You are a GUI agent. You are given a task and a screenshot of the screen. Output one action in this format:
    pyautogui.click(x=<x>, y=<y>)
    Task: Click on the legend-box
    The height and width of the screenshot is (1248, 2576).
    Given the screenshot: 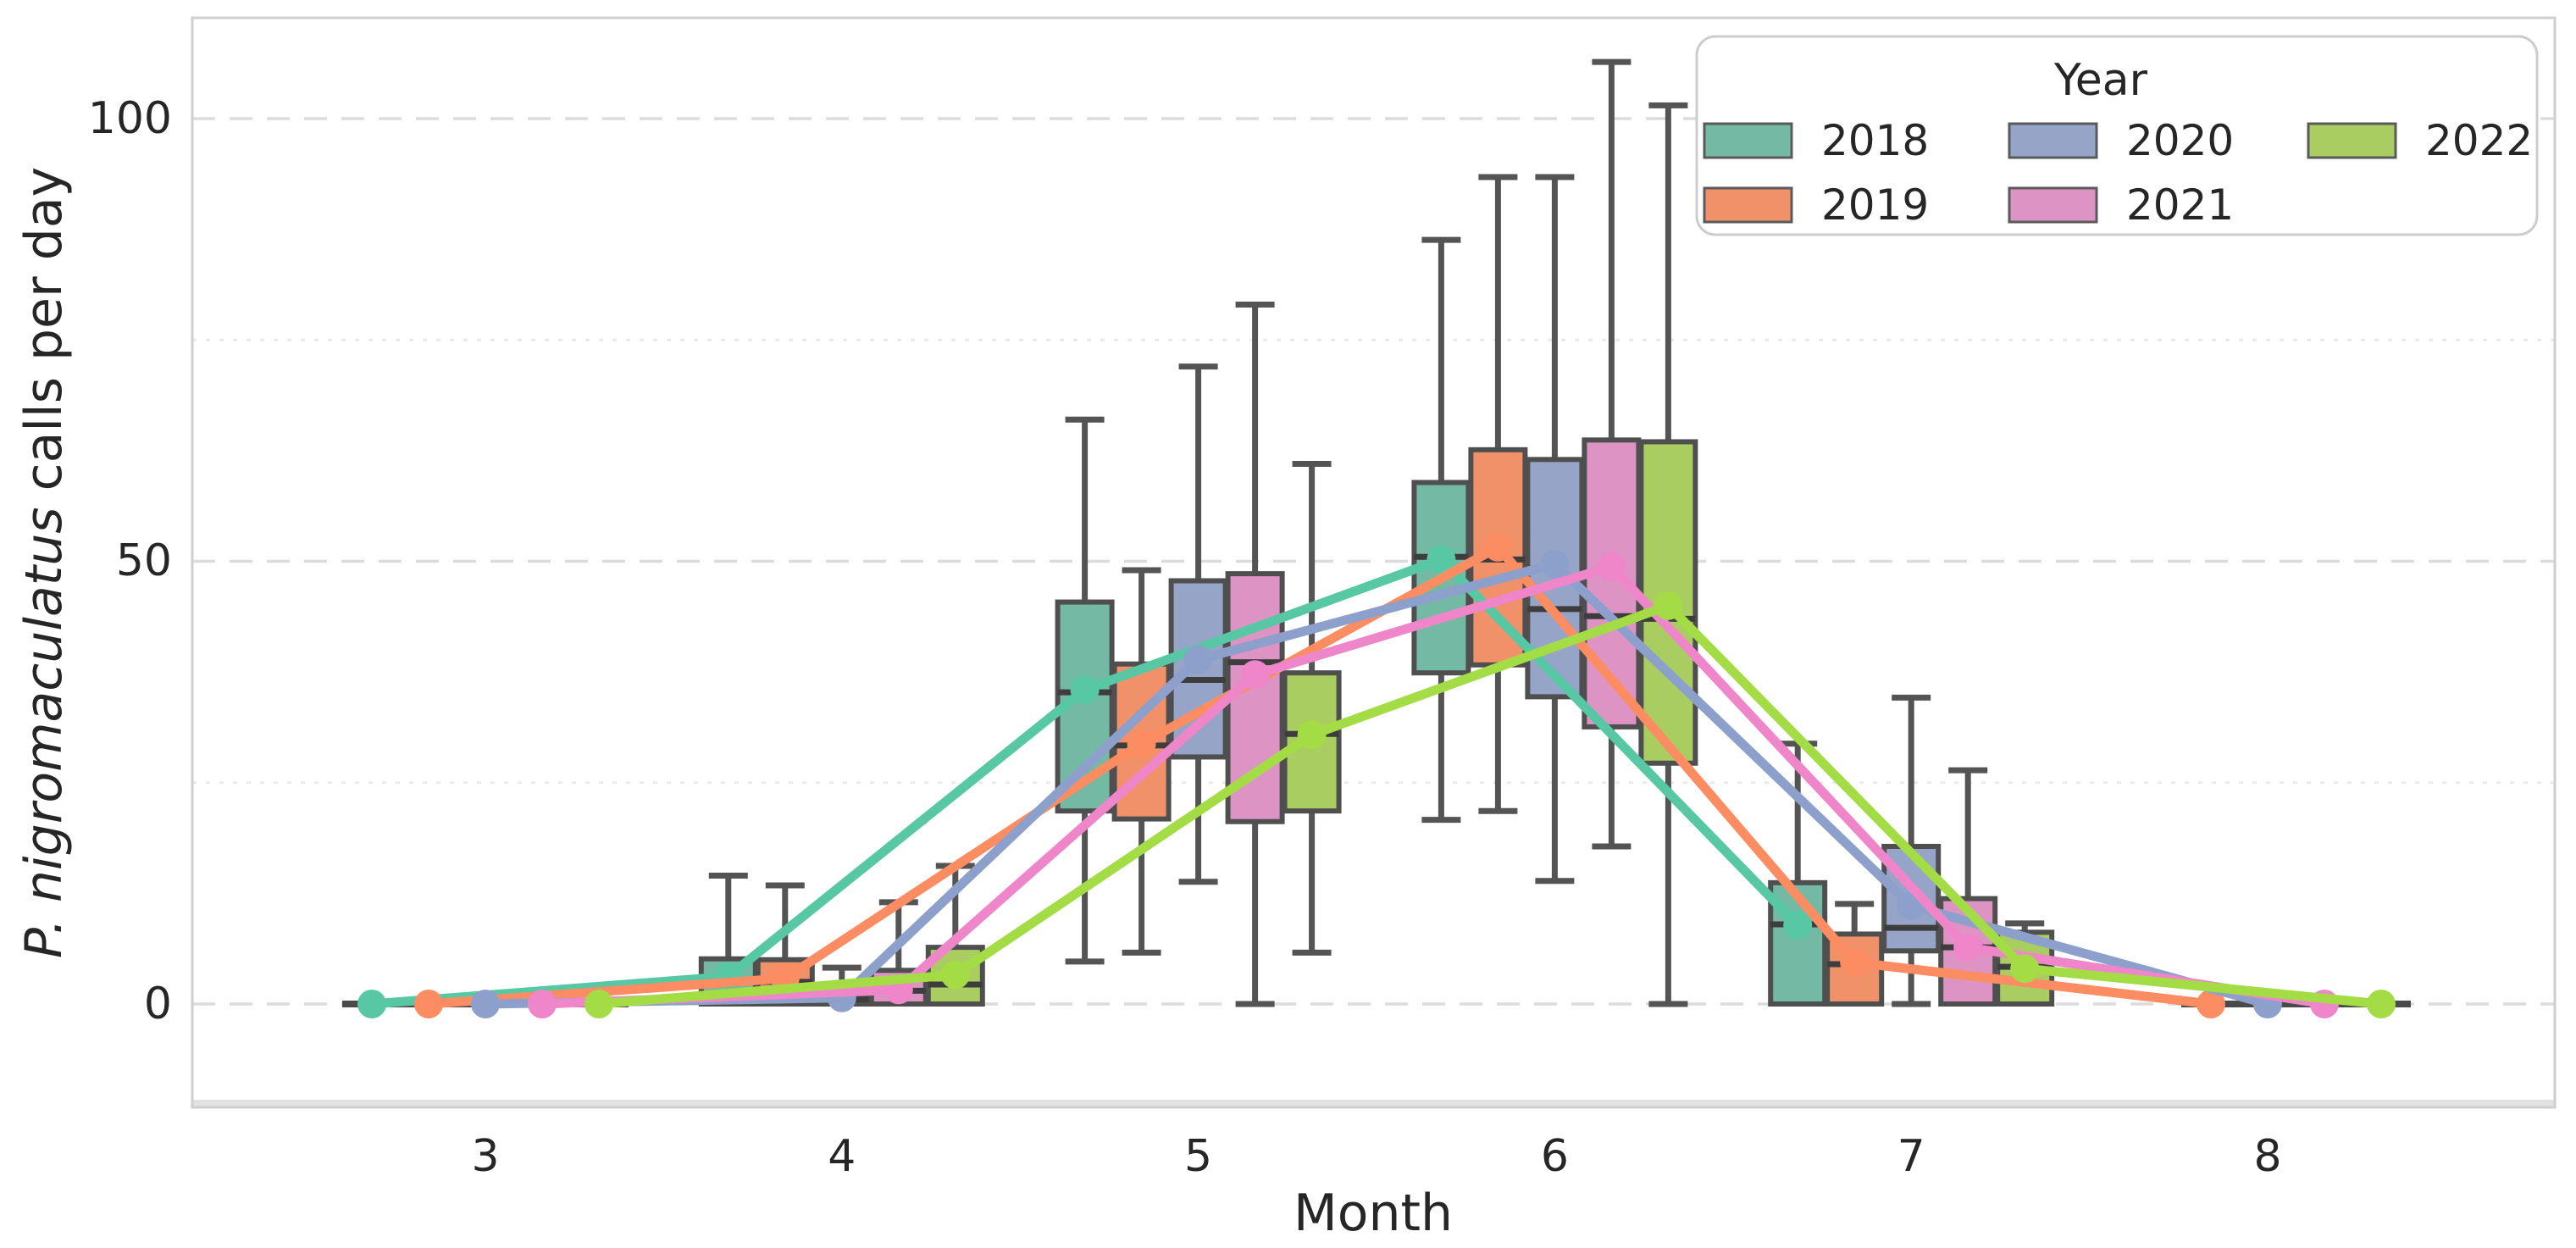 What is the action you would take?
    pyautogui.click(x=2117, y=135)
    